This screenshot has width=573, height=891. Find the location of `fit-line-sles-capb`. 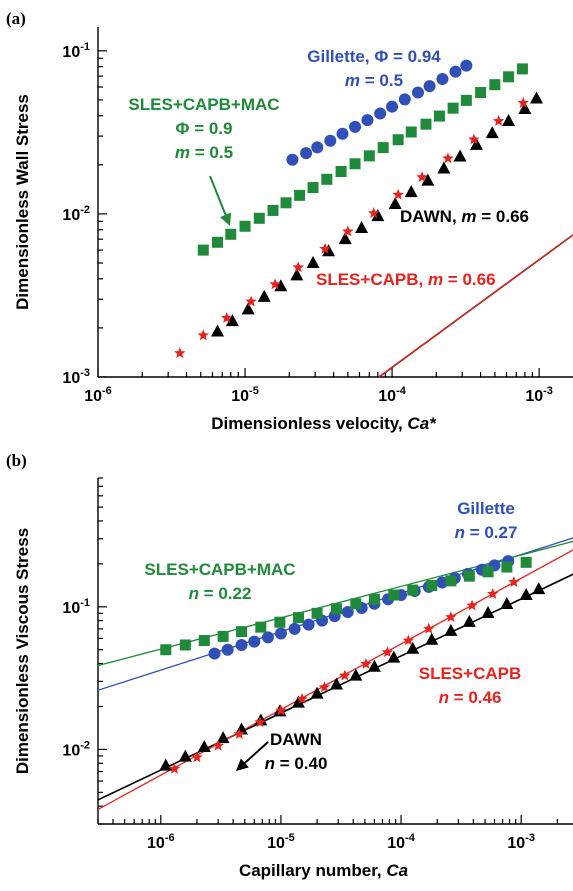

fit-line-sles-capb is located at coordinates (475, 305).